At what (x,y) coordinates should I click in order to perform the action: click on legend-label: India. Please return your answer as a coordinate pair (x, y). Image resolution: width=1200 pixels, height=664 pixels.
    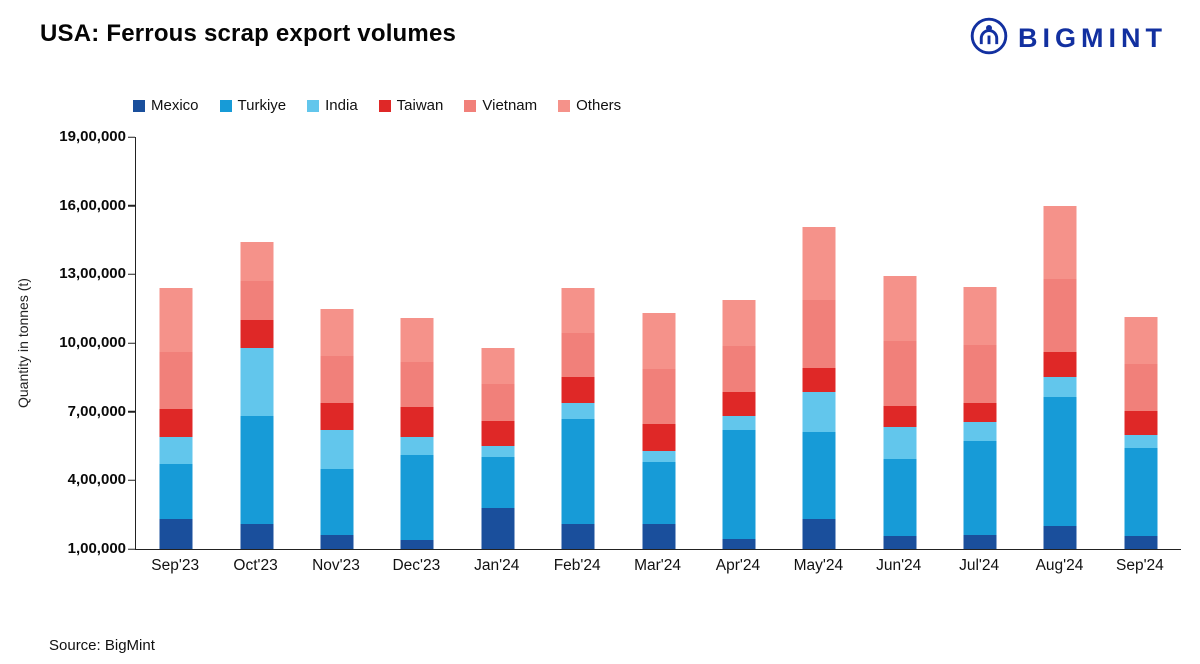
    Looking at the image, I should click on (341, 105).